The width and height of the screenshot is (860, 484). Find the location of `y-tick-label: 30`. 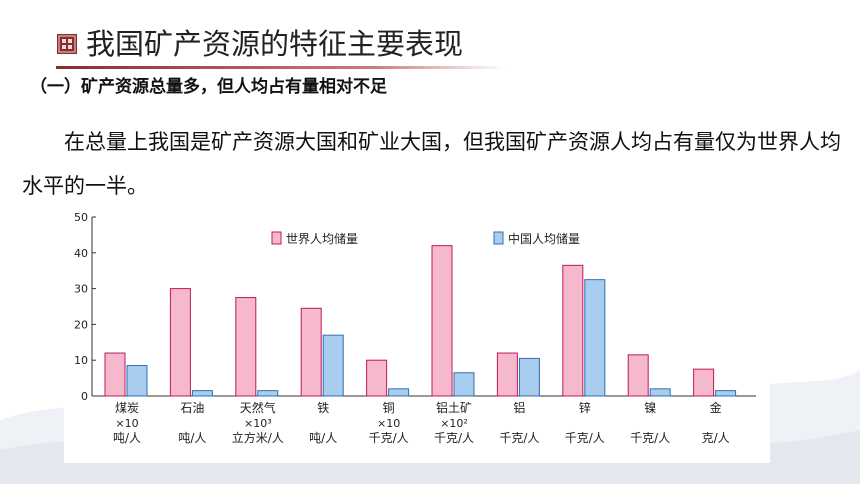

y-tick-label: 30 is located at coordinates (81, 289).